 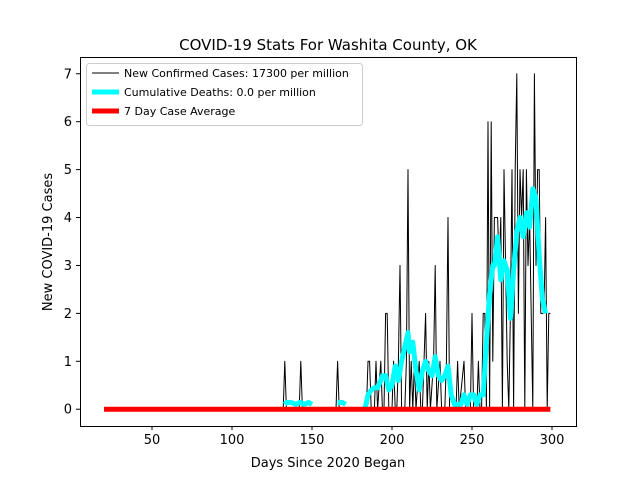 I want to click on x-tick-label: 250, so click(x=472, y=440).